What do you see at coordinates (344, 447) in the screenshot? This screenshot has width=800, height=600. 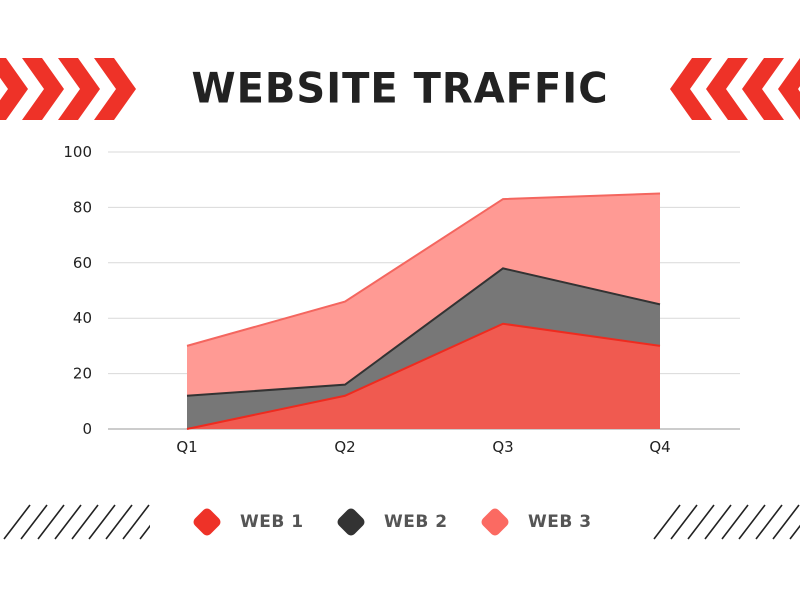 I see `x-tick-label: Q2` at bounding box center [344, 447].